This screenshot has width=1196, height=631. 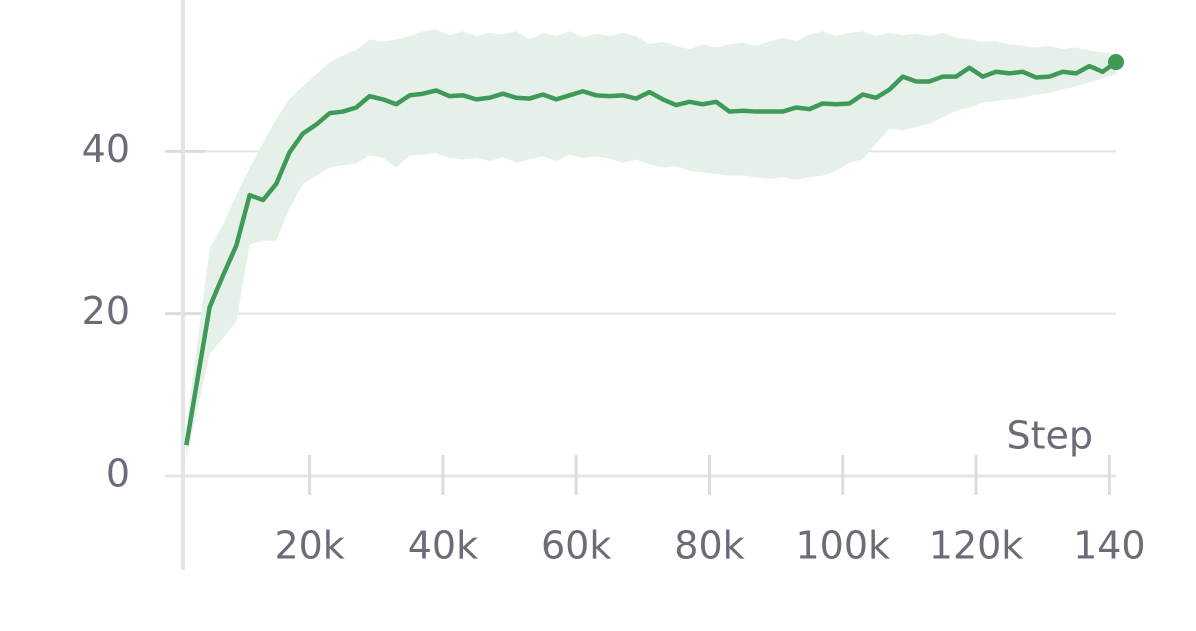 What do you see at coordinates (576, 546) in the screenshot?
I see `x-tick-label: 60k` at bounding box center [576, 546].